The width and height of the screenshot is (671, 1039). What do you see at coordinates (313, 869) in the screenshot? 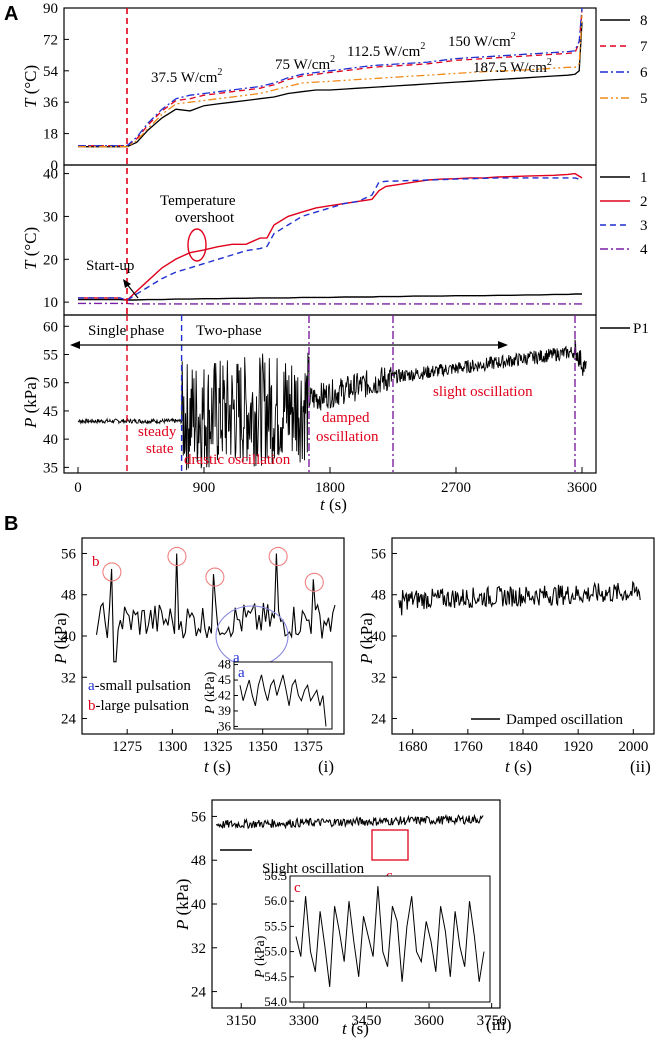
I see `biii-legend-label: Slight oscillation` at bounding box center [313, 869].